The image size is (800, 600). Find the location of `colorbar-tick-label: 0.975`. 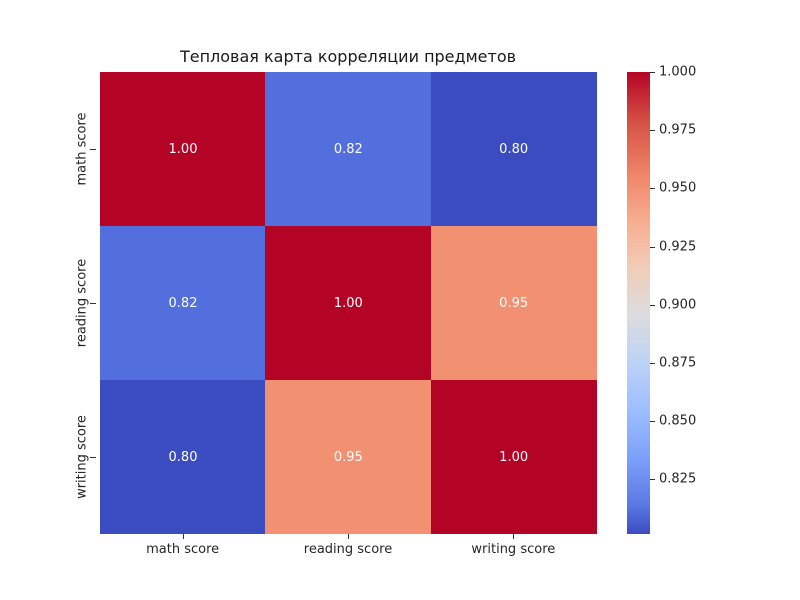

colorbar-tick-label: 0.975 is located at coordinates (678, 130).